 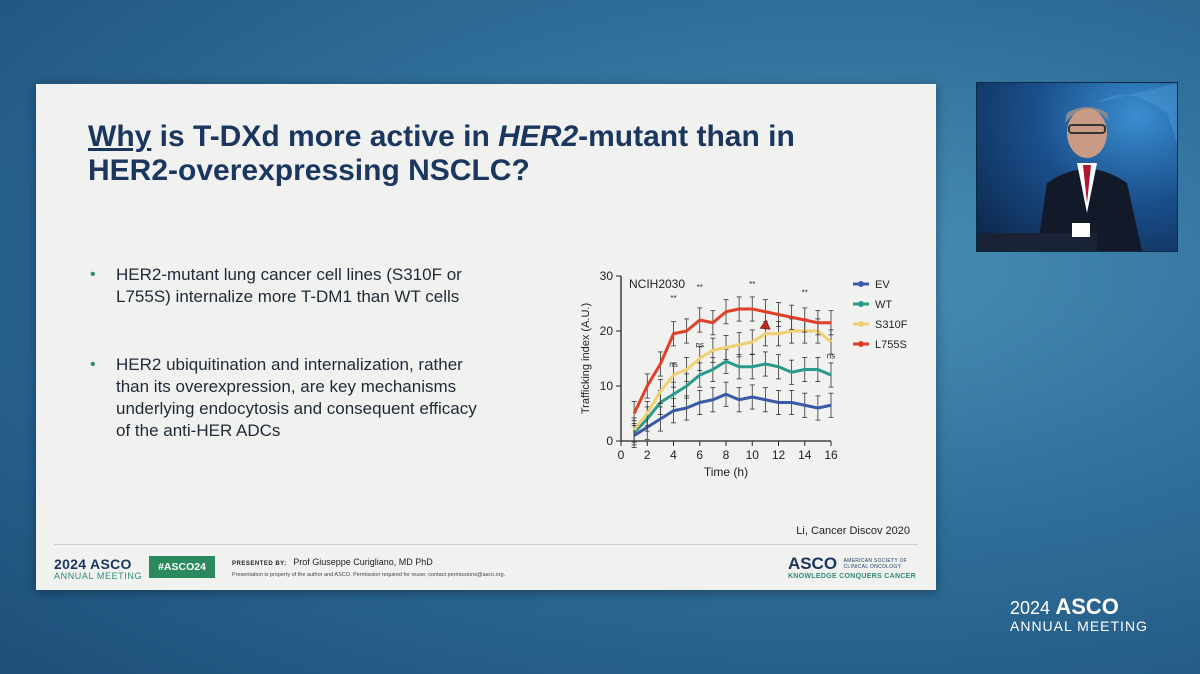 I want to click on x-tick-label: 6, so click(x=699, y=455).